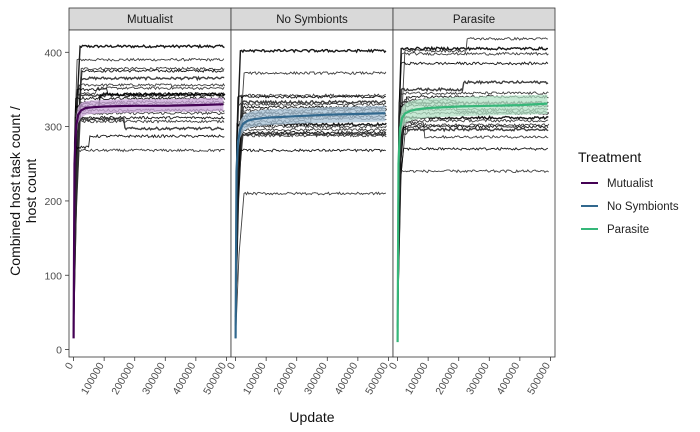 This screenshot has height=432, width=700. I want to click on x-tick-label: 500000, so click(539, 378).